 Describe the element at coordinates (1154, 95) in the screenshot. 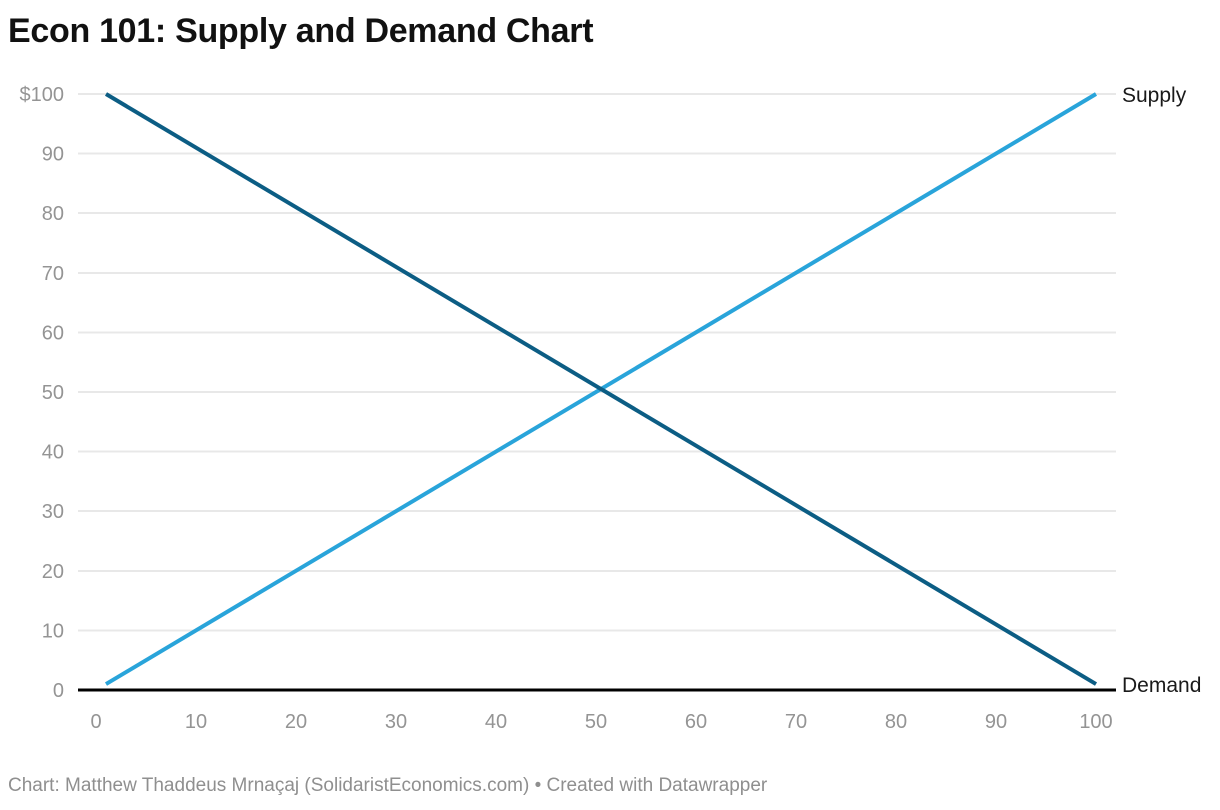

I see `supply-label: Supply` at that location.